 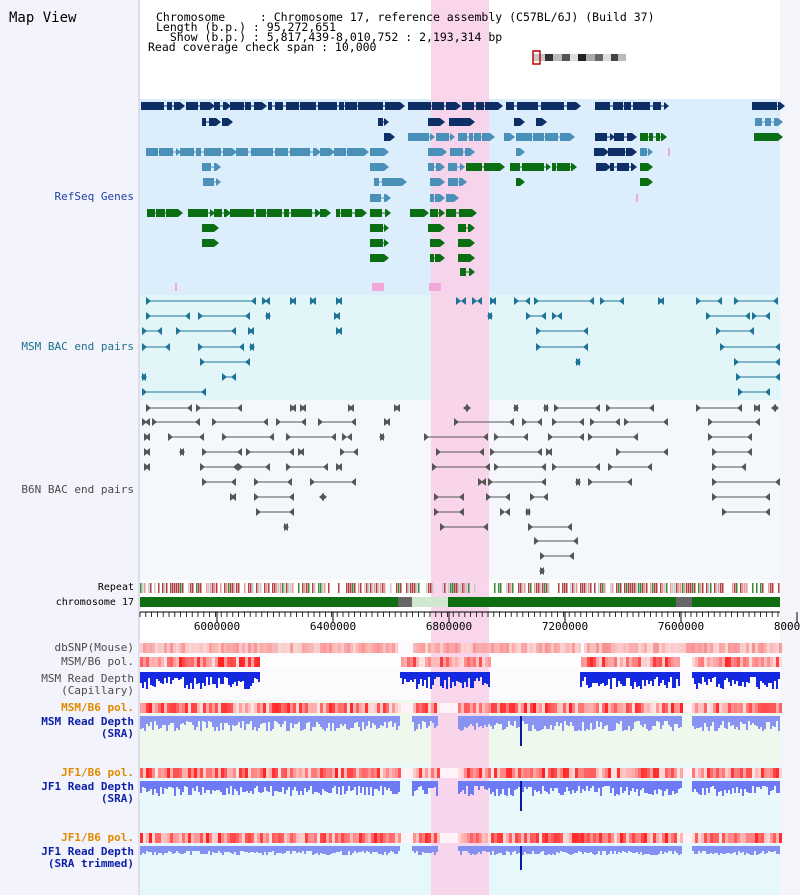 What do you see at coordinates (77, 489) in the screenshot?
I see `track-label-b6n-bac: B6N BAC end pairs` at bounding box center [77, 489].